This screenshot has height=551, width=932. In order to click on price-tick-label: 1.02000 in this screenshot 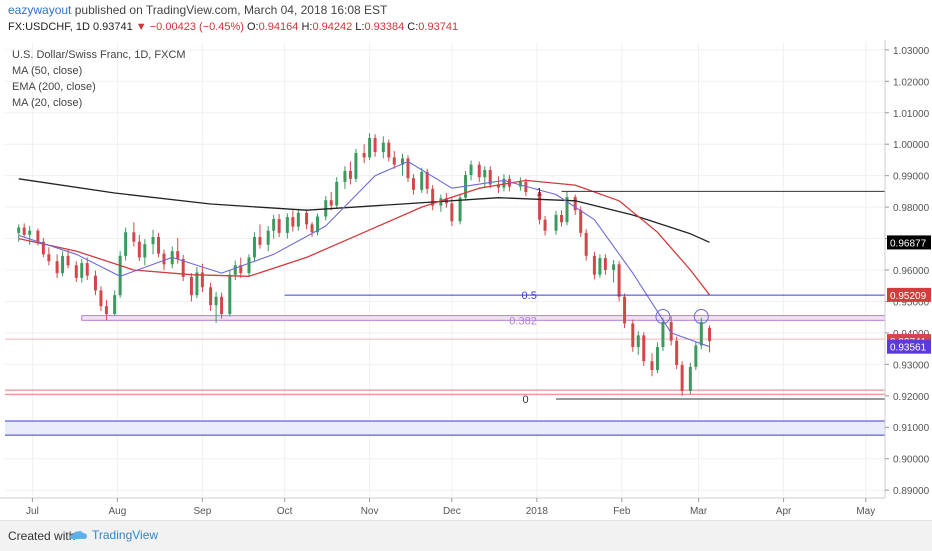, I will do `click(911, 82)`.